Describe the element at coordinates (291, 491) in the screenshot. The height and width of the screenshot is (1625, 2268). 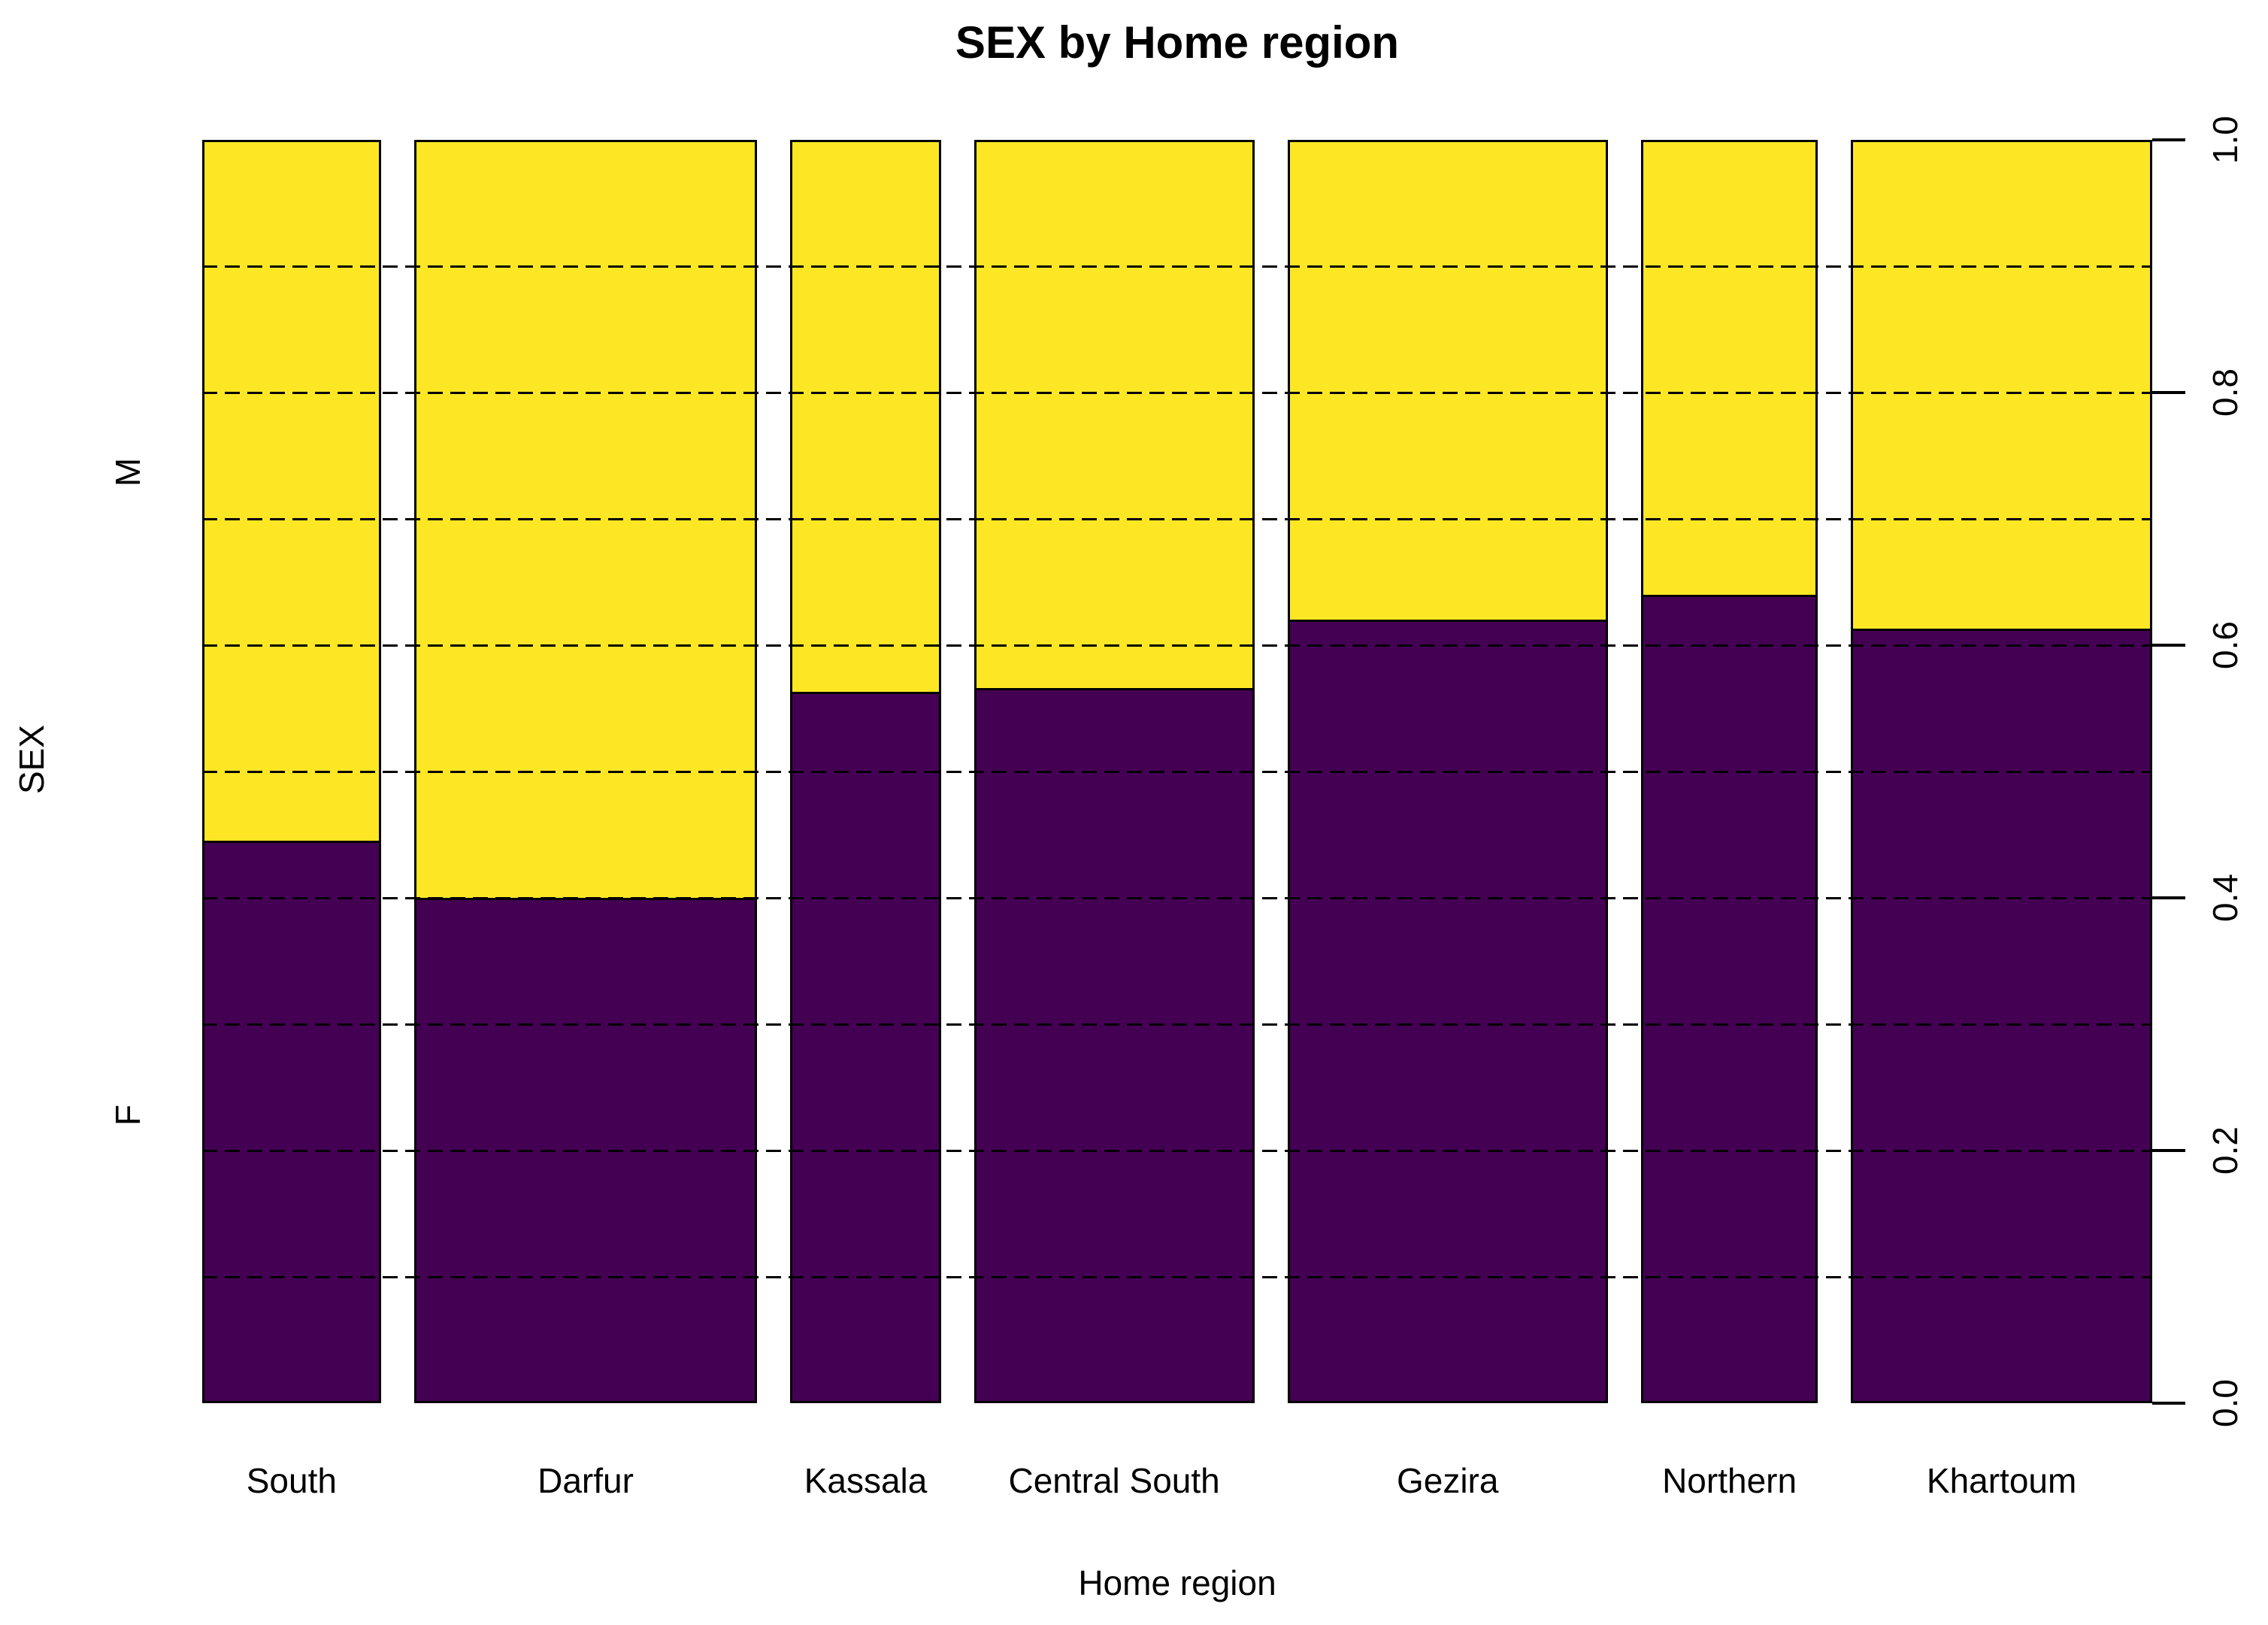
I see `bar-segment-m-south` at that location.